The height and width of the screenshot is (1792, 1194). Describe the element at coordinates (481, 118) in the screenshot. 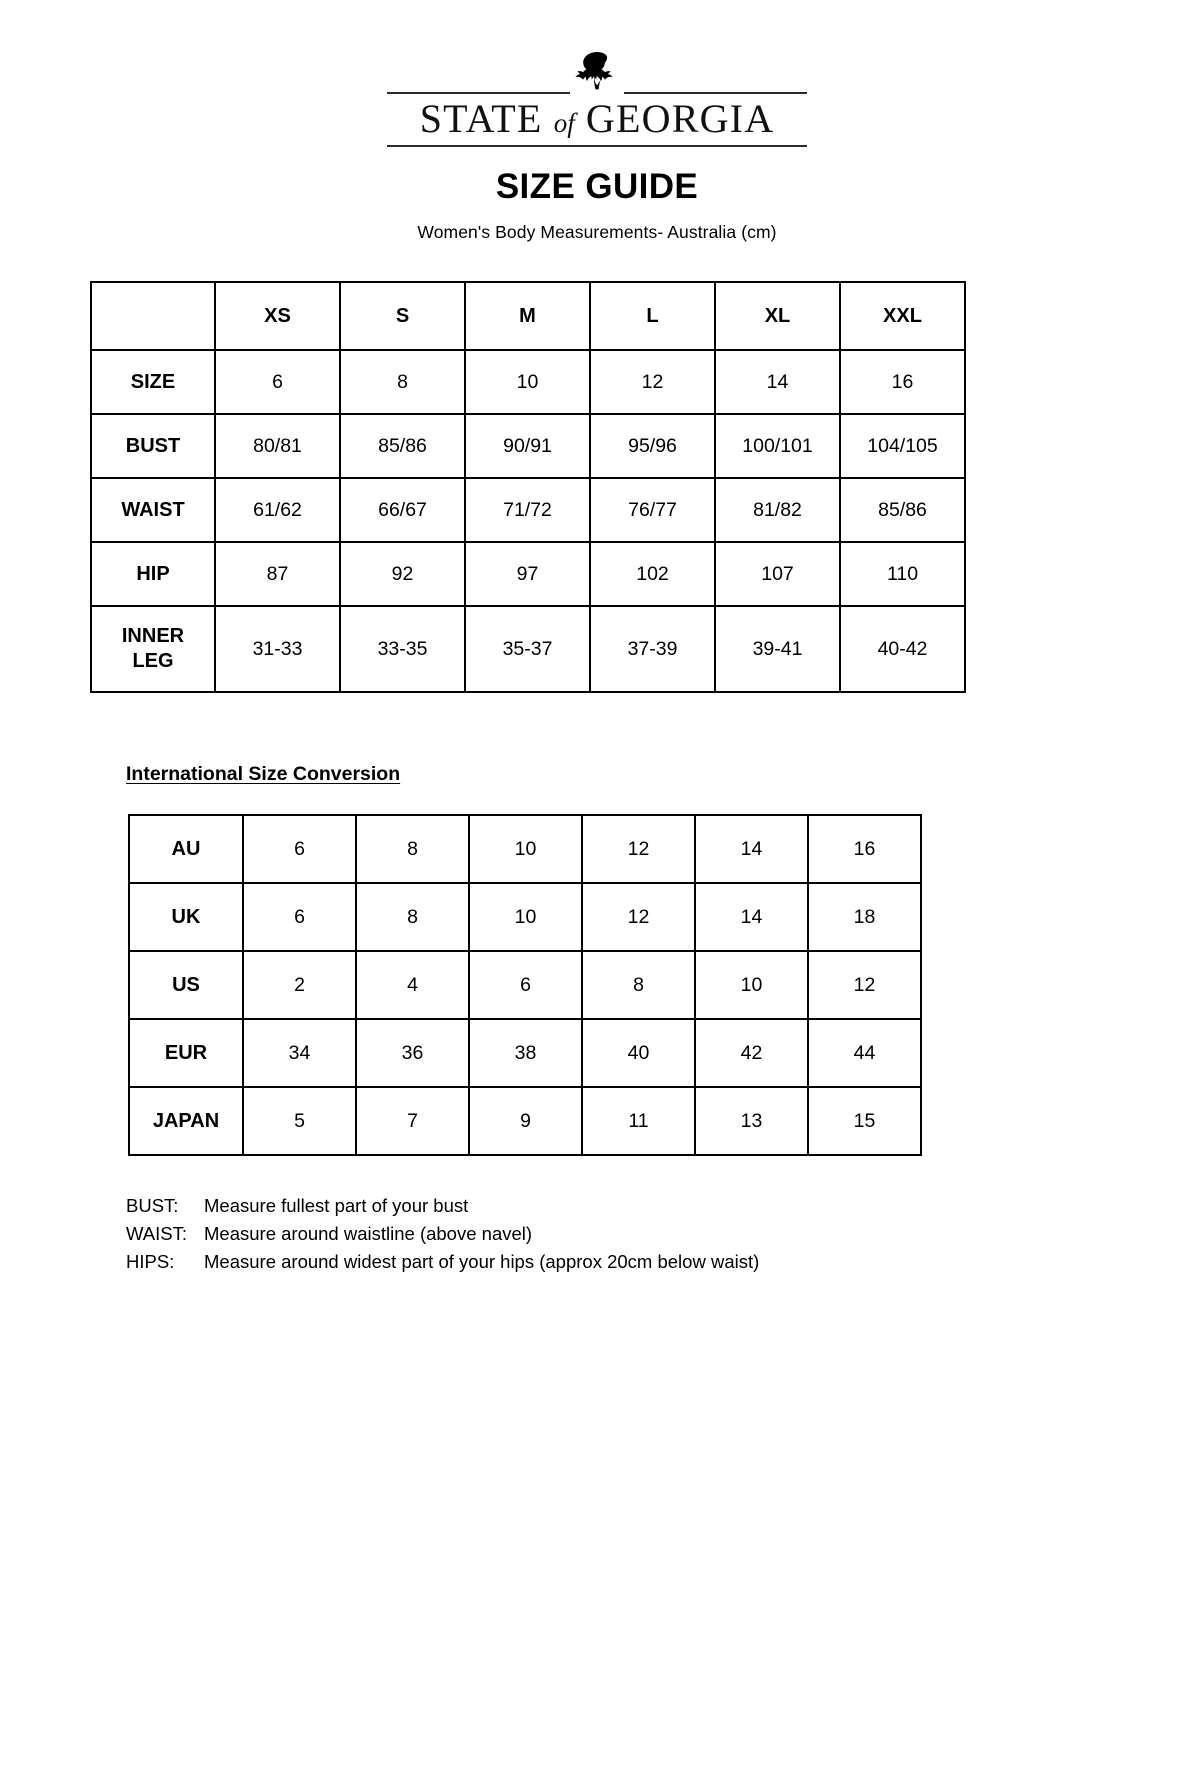

I see `brand-word-state: STATE` at that location.